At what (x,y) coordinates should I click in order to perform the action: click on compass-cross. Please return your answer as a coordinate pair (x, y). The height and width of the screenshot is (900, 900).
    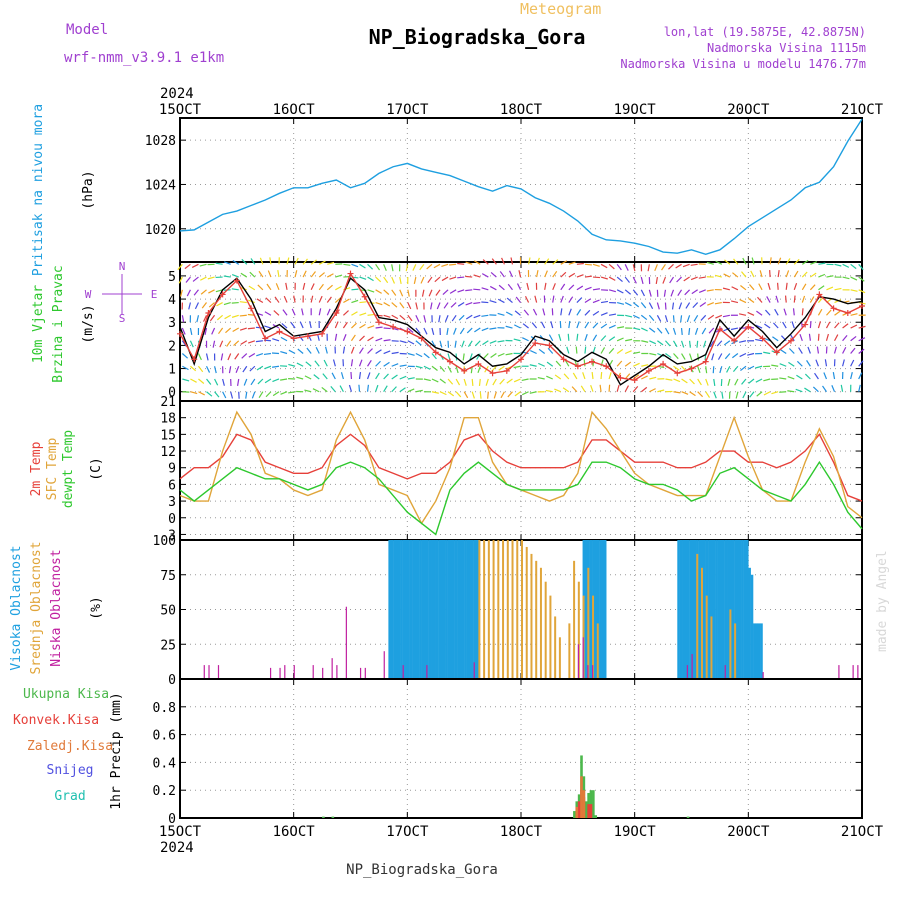
    Looking at the image, I should click on (122, 294).